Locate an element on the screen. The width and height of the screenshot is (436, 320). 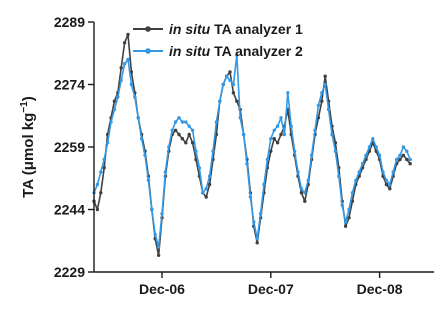
x-tick-label: Dec-06 is located at coordinates (162, 289).